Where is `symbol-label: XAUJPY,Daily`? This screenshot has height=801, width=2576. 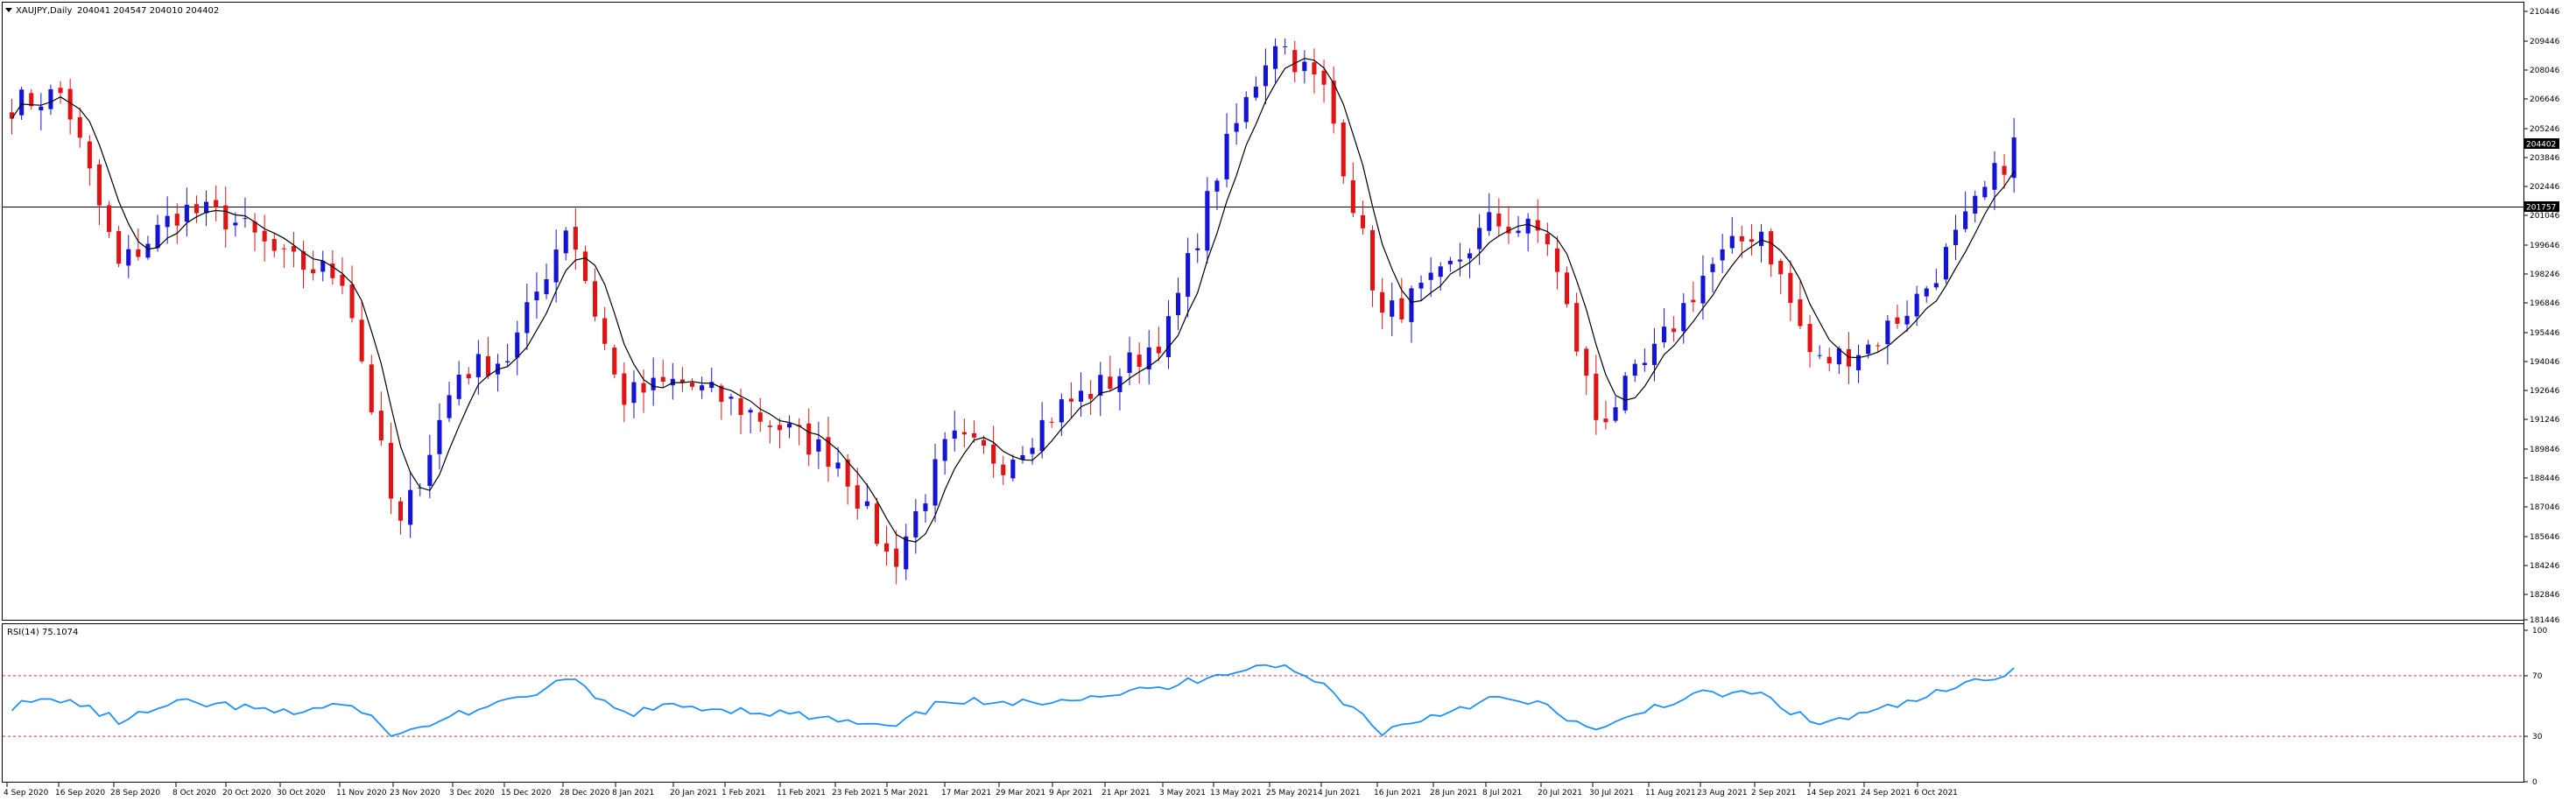
symbol-label: XAUJPY,Daily is located at coordinates (44, 11).